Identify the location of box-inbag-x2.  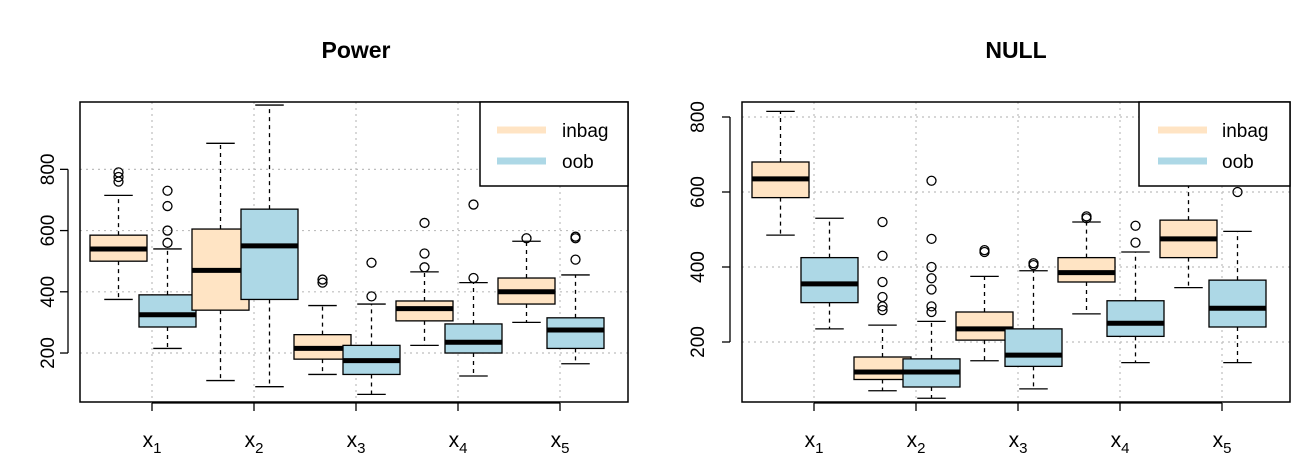
(882, 304).